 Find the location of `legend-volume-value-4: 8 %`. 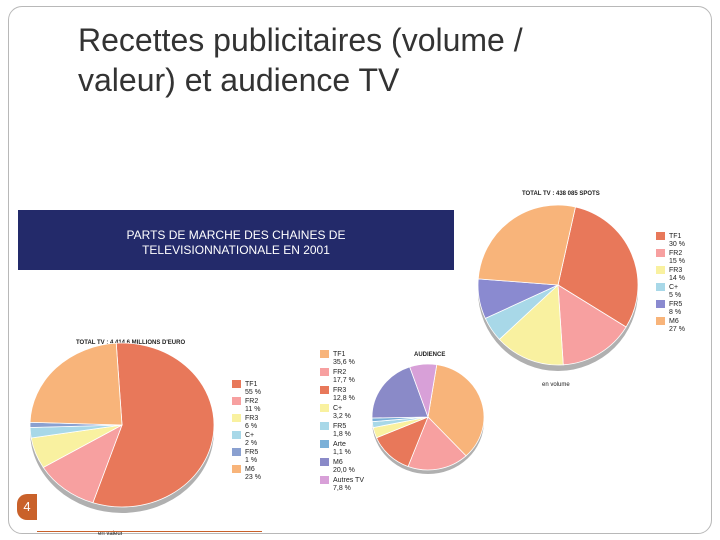

legend-volume-value-4: 8 % is located at coordinates (675, 312).